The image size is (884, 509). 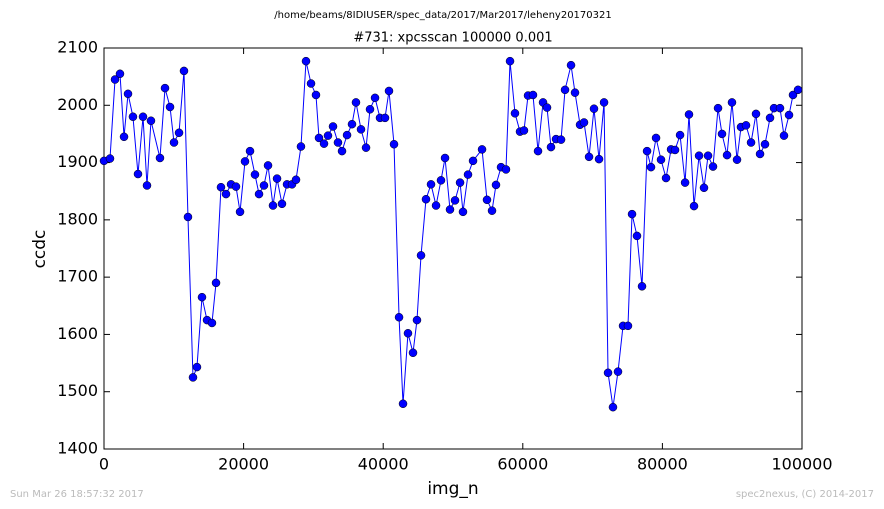 What do you see at coordinates (77, 218) in the screenshot?
I see `y-tick-label: 1800` at bounding box center [77, 218].